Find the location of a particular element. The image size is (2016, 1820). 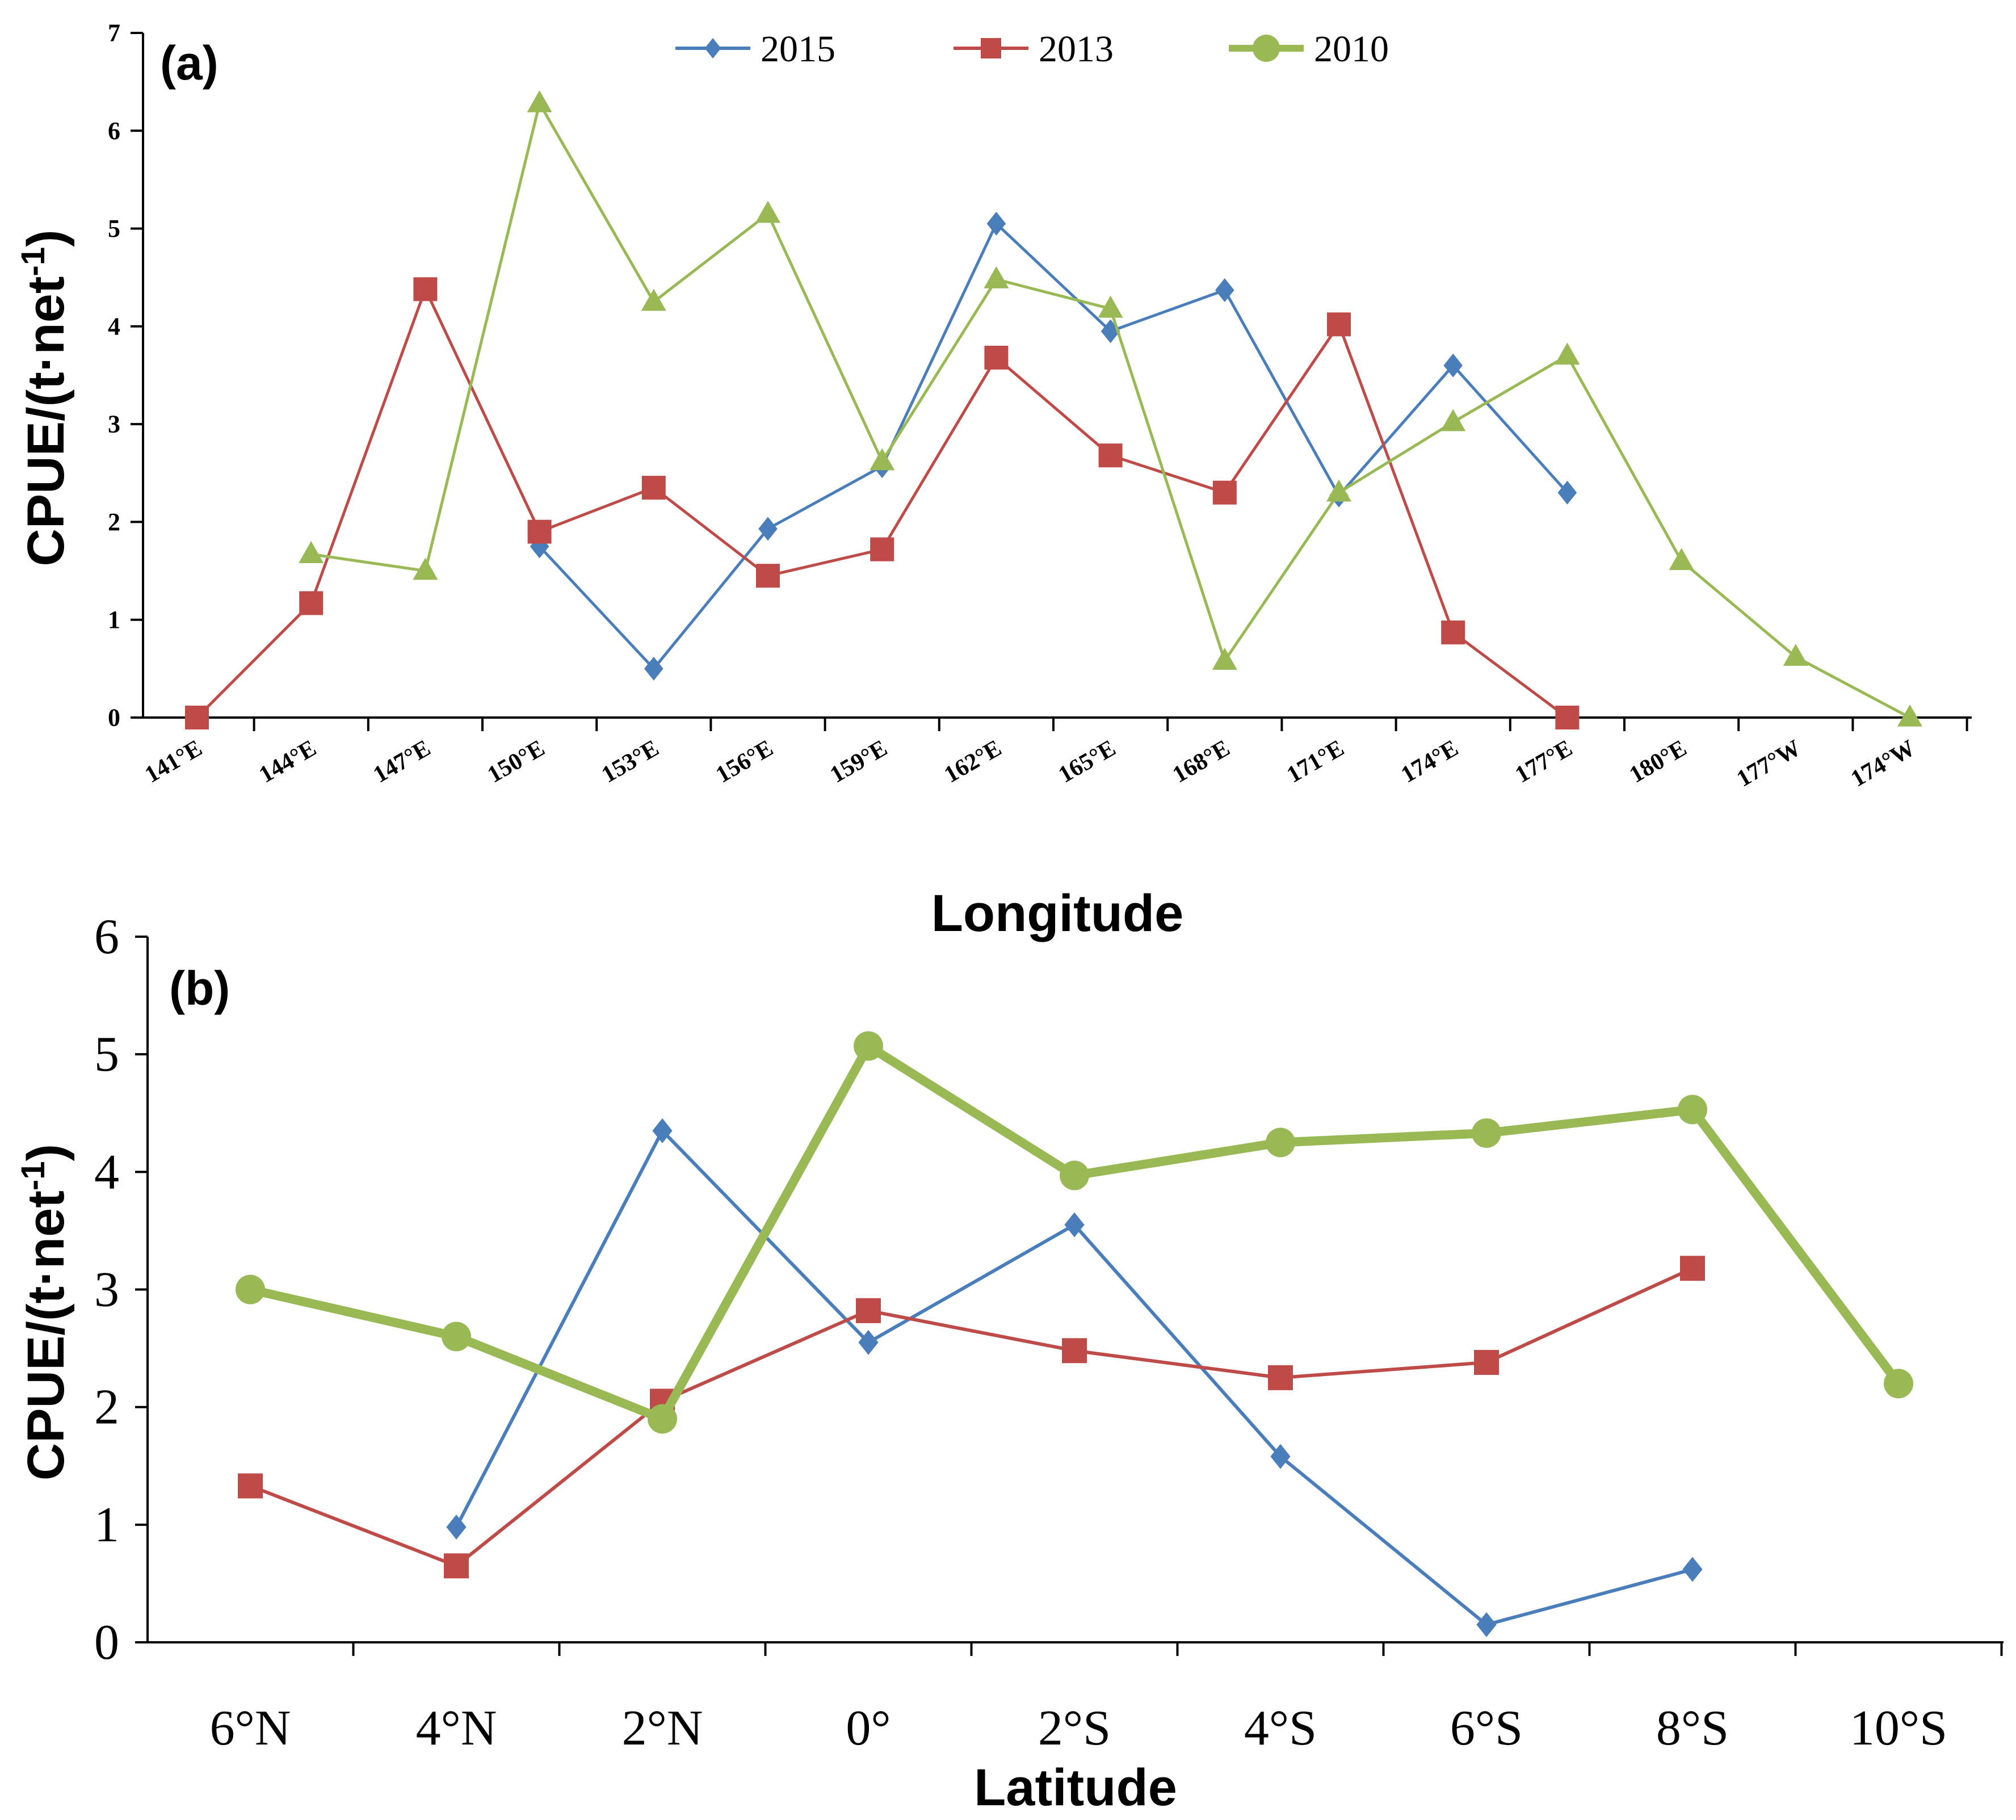

x-tick-label: 177°W is located at coordinates (1768, 763).